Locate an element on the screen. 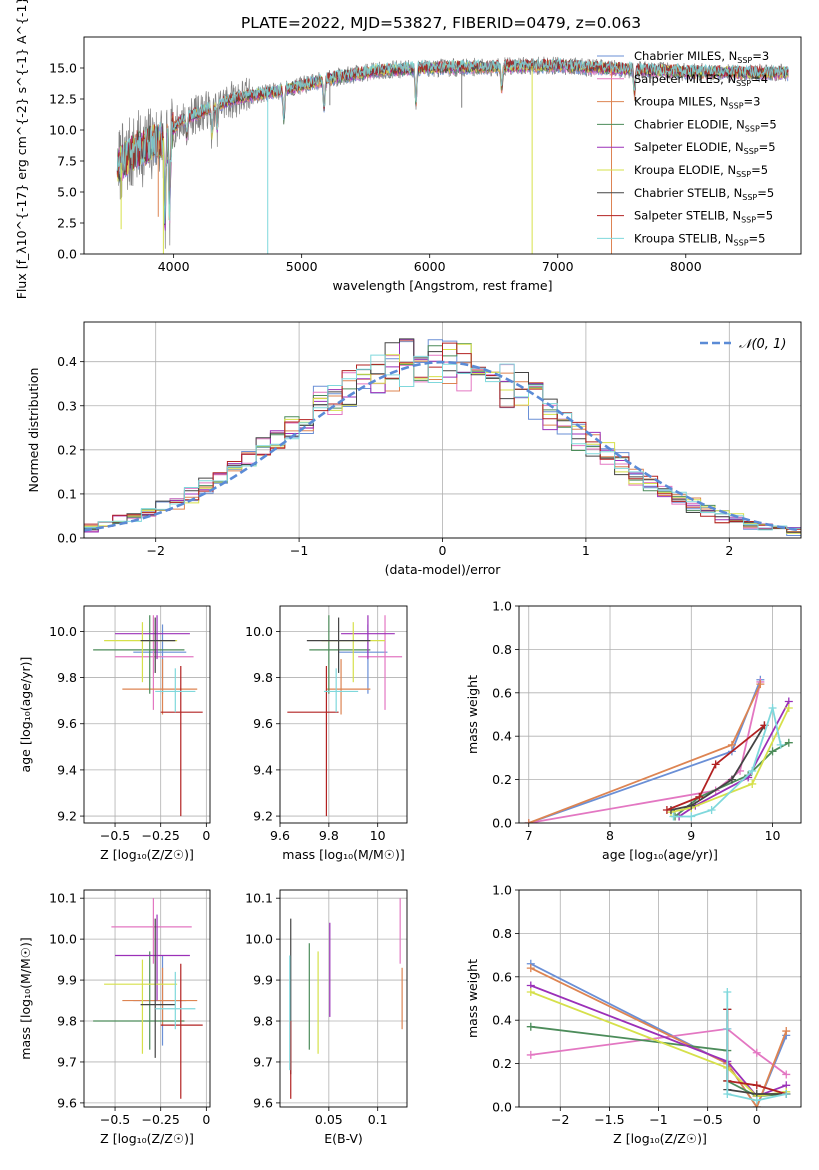  x-axis-label: age [log₁₀(age/yr)] is located at coordinates (660, 854).